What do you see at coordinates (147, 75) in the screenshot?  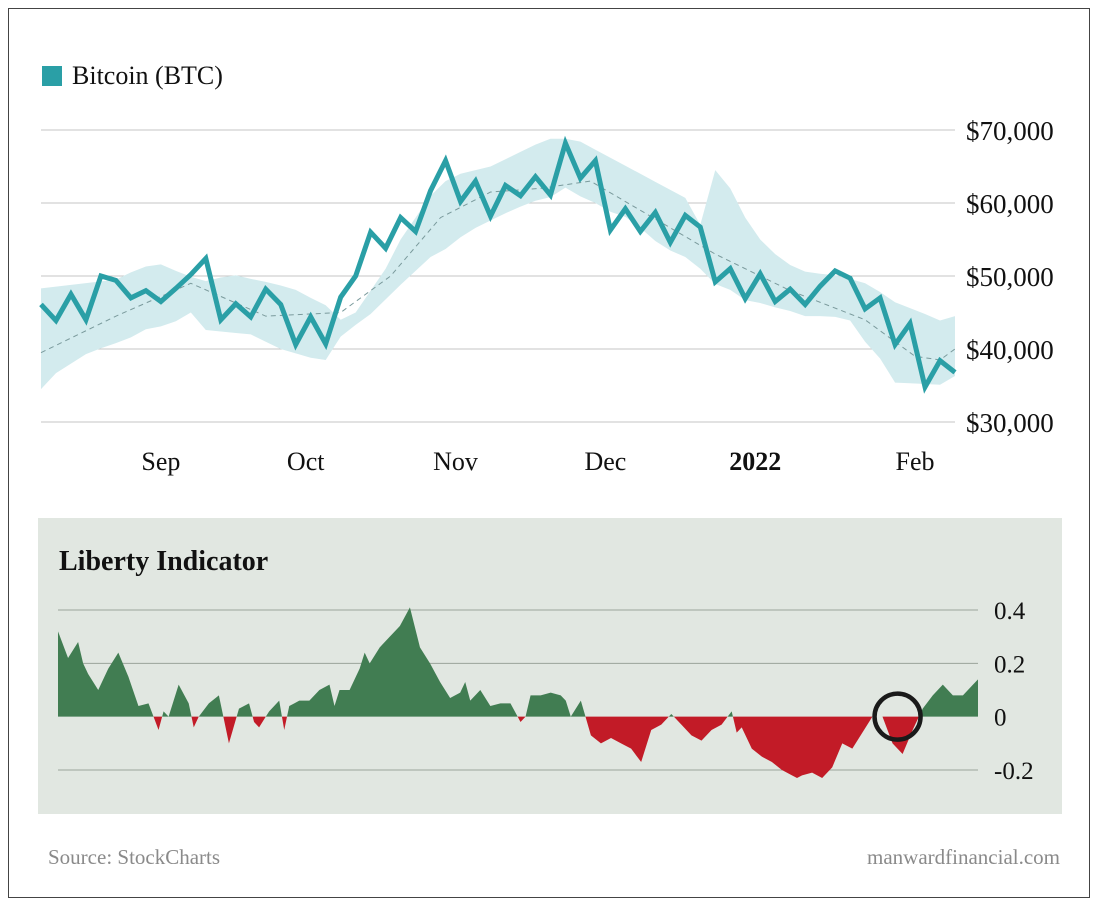 I see `legend-label: Bitcoin (BTC)` at bounding box center [147, 75].